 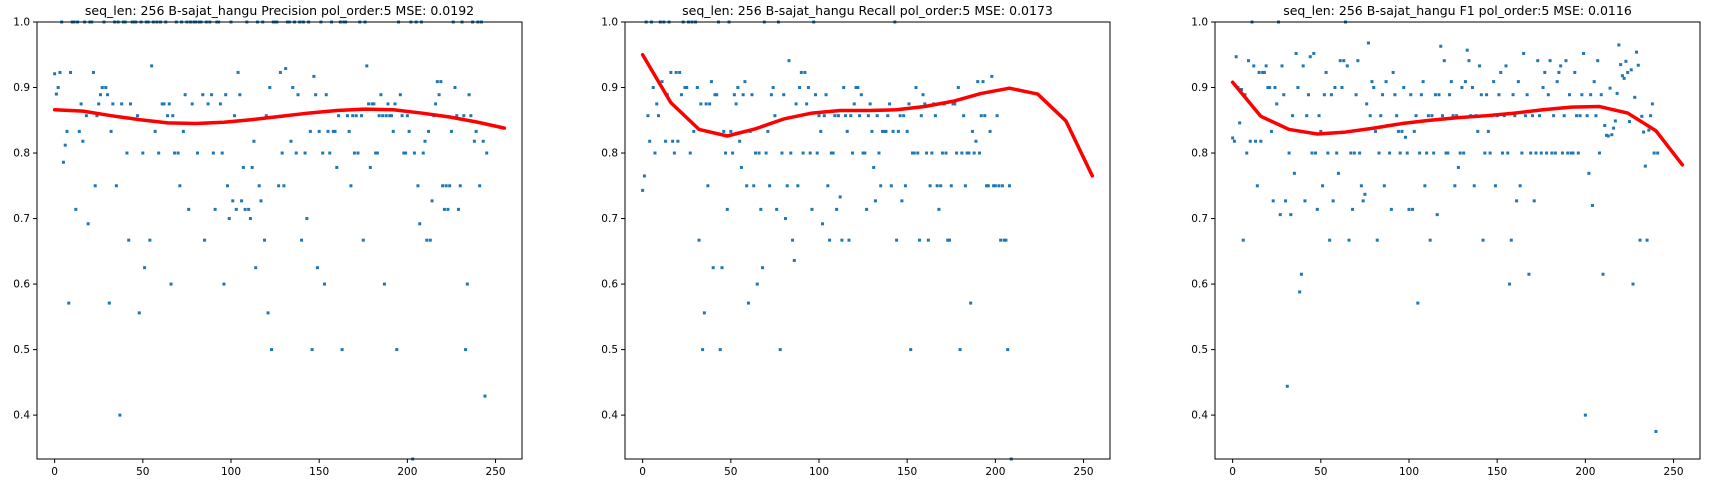 What do you see at coordinates (609, 23) in the screenshot?
I see `y-tick-label: 1.0` at bounding box center [609, 23].